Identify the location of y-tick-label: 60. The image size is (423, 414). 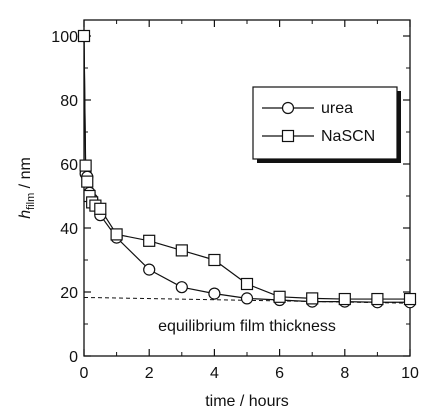
(69, 165).